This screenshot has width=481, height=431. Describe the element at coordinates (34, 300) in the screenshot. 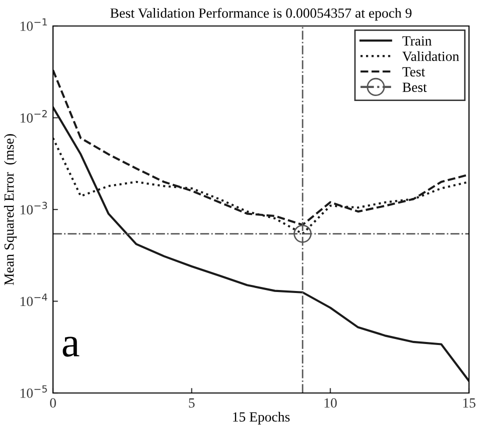

I see `y-tick-label: 10$^{−4}$` at that location.